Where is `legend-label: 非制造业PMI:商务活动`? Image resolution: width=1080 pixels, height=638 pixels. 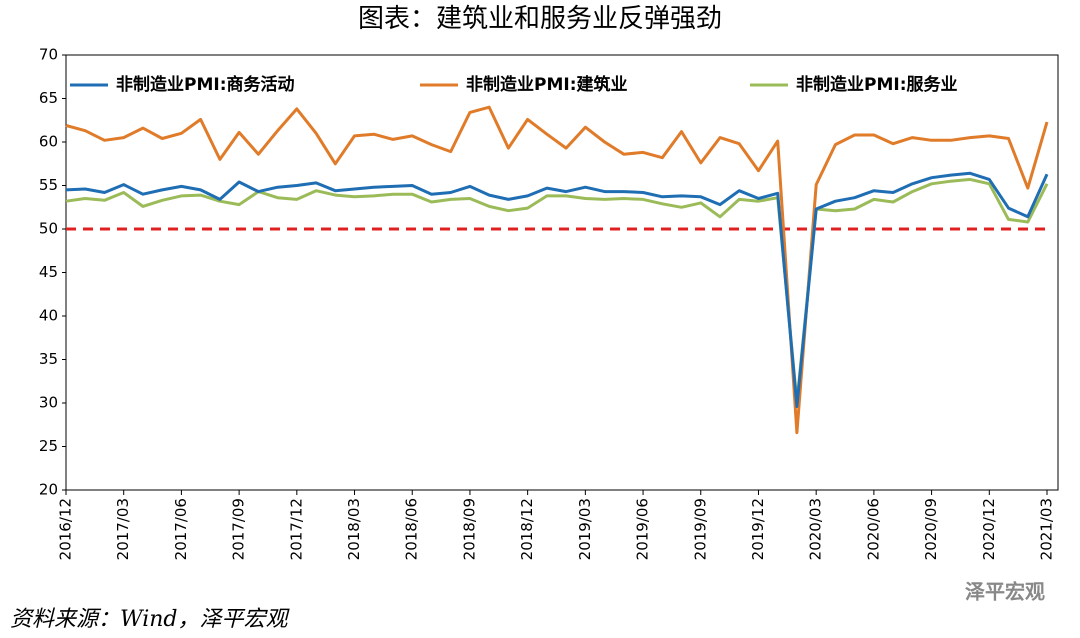
legend-label: 非制造业PMI:商务活动 is located at coordinates (205, 84).